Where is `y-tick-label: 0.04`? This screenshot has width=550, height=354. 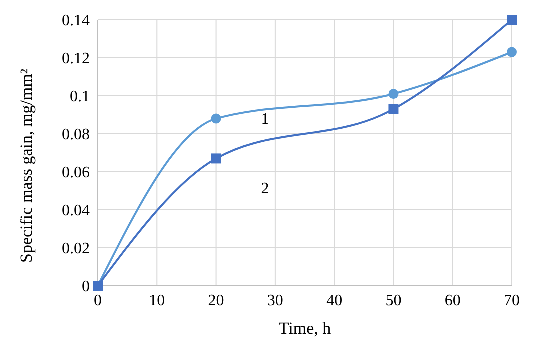 y-tick-label: 0.04 is located at coordinates (76, 211).